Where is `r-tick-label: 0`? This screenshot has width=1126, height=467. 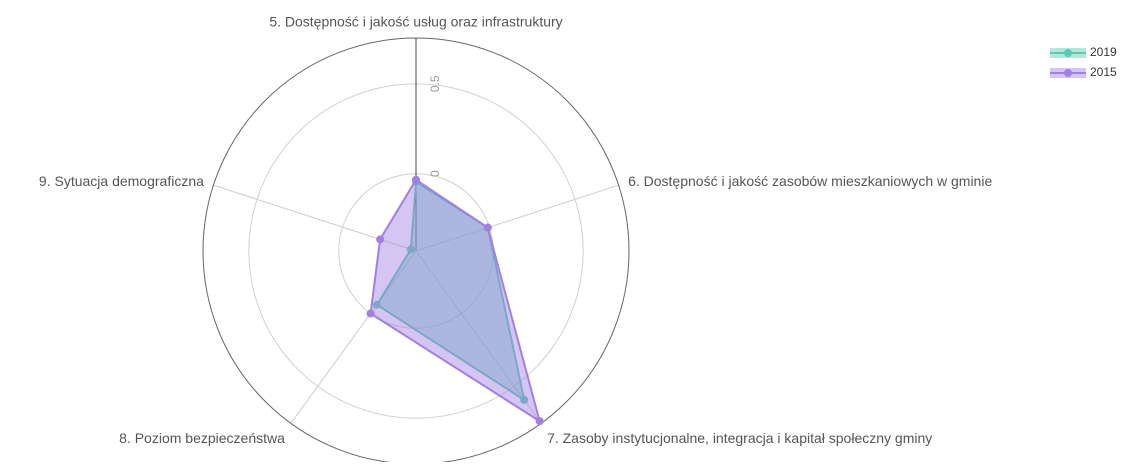 r-tick-label: 0 is located at coordinates (435, 173).